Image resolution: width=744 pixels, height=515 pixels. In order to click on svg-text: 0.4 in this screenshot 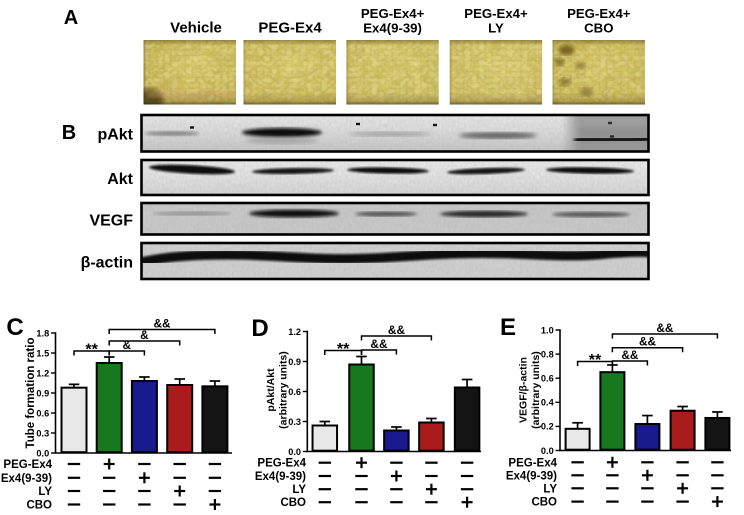, I will do `click(548, 403)`.